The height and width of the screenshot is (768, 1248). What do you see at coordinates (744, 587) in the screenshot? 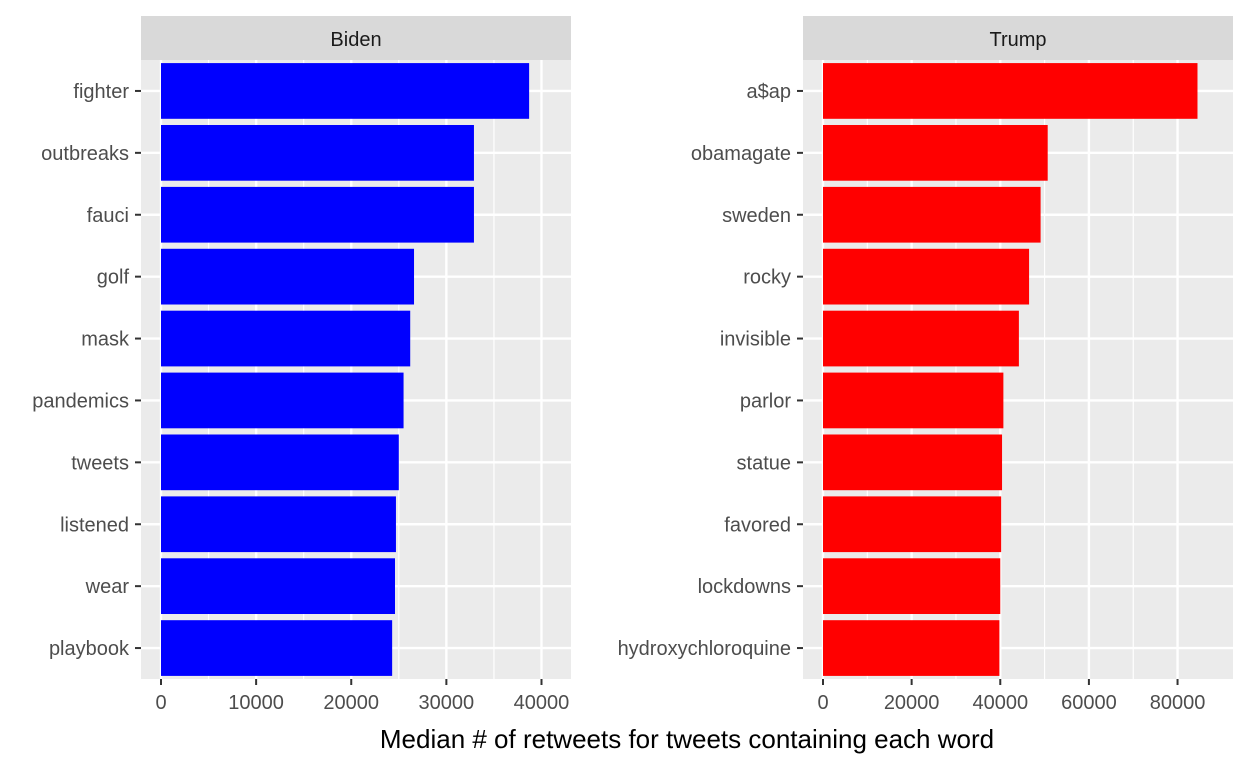
I see `y-tick-label: lockdowns` at bounding box center [744, 587].